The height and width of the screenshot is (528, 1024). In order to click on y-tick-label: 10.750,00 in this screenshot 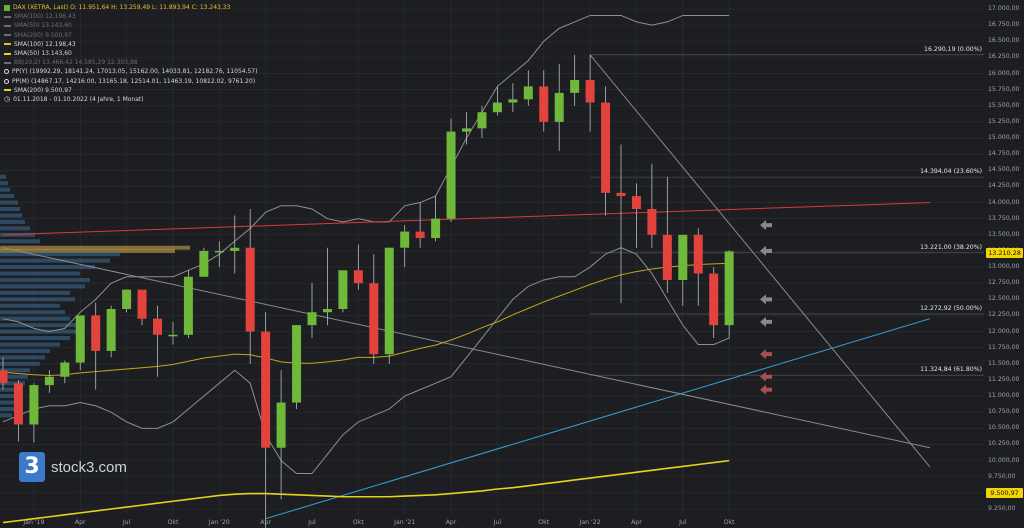, I will do `click(1004, 412)`.